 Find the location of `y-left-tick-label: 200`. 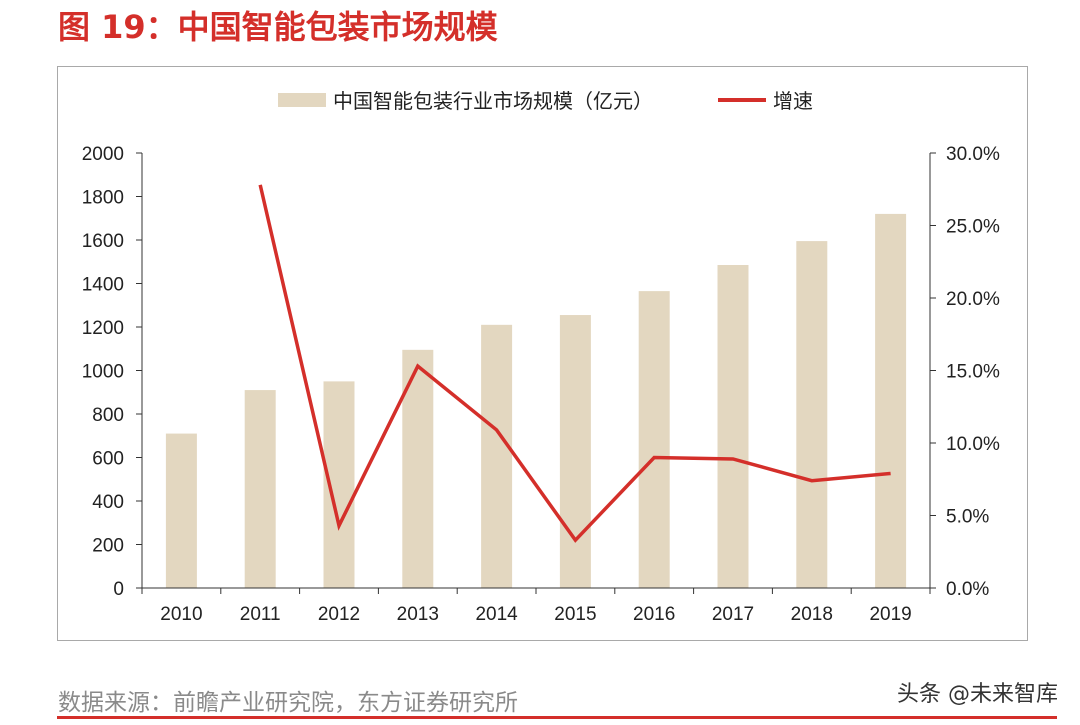

y-left-tick-label: 200 is located at coordinates (108, 546).